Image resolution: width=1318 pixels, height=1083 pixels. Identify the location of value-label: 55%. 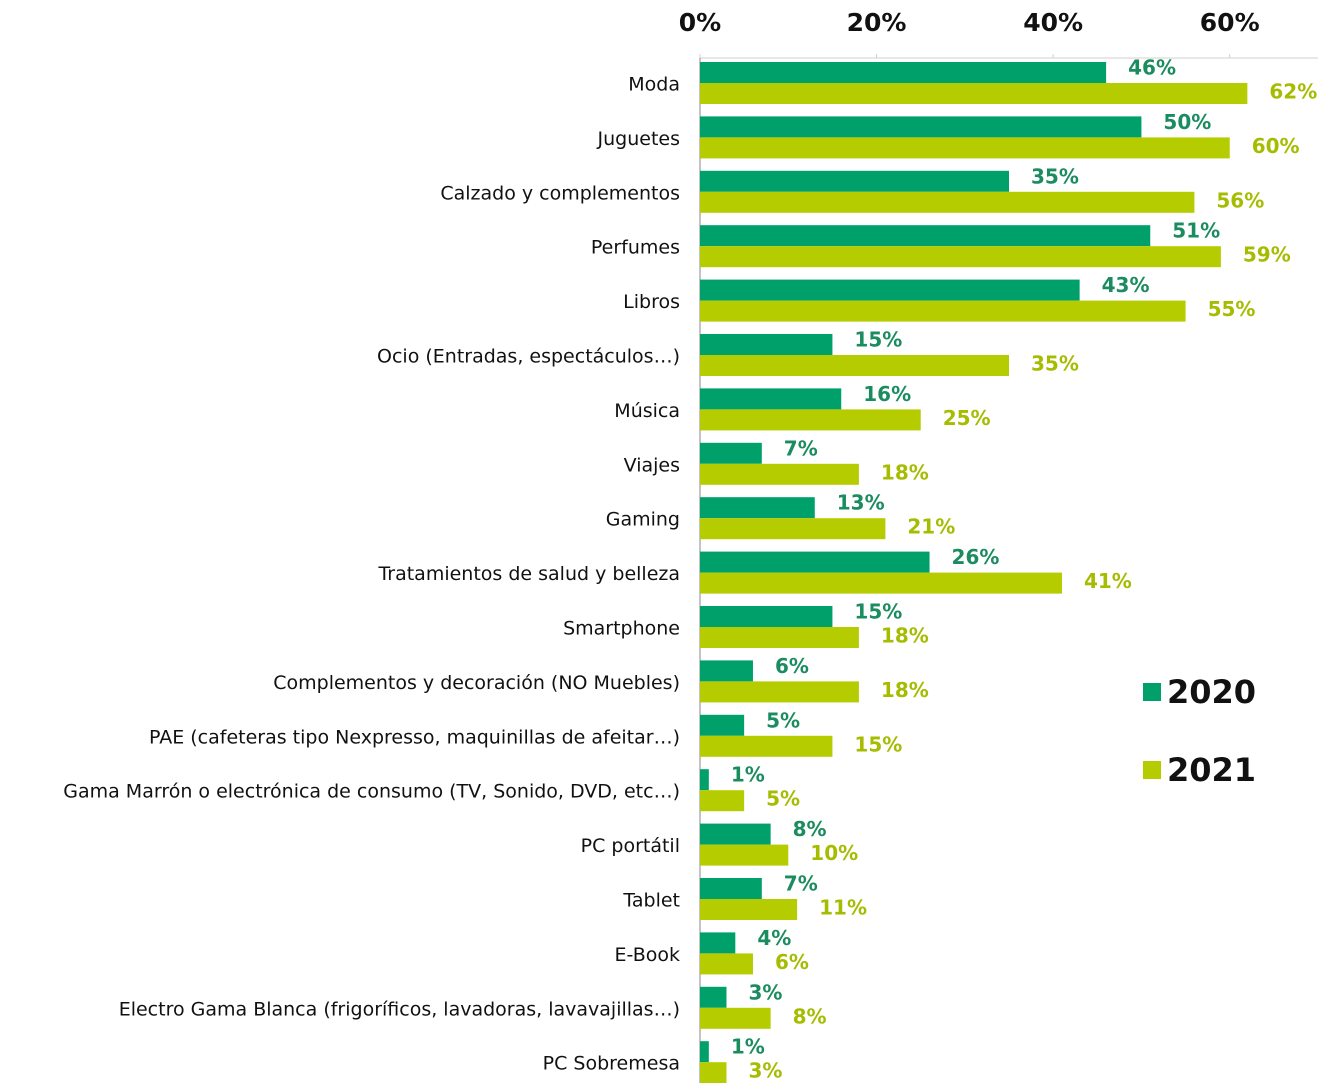
(1232, 309).